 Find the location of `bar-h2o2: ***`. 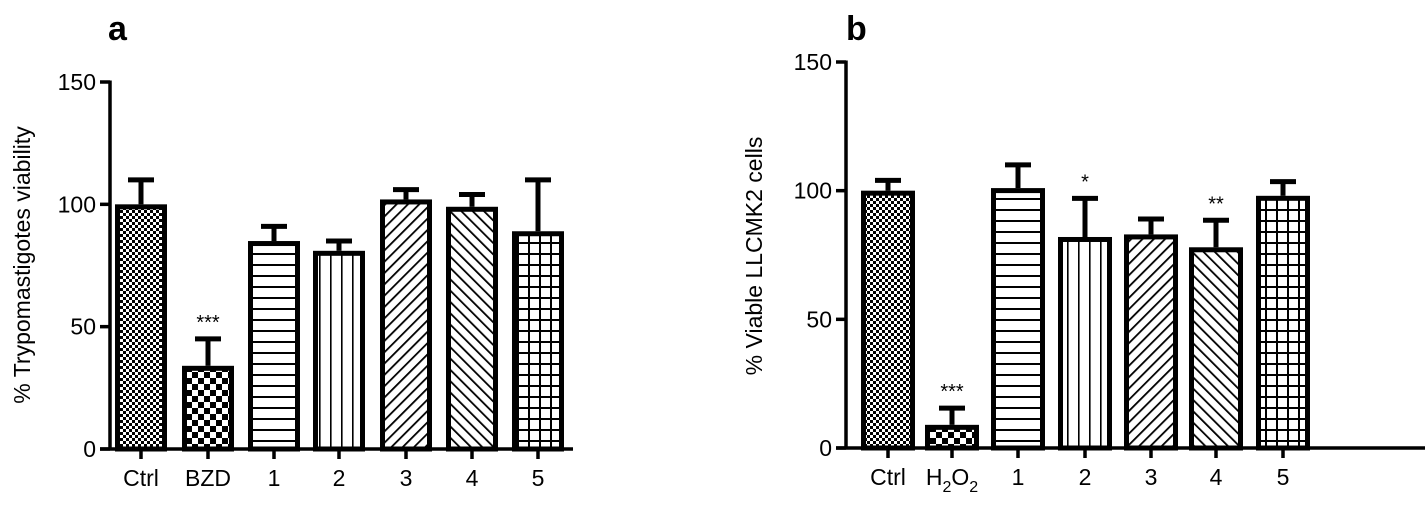

bar-h2o2: *** is located at coordinates (952, 416).